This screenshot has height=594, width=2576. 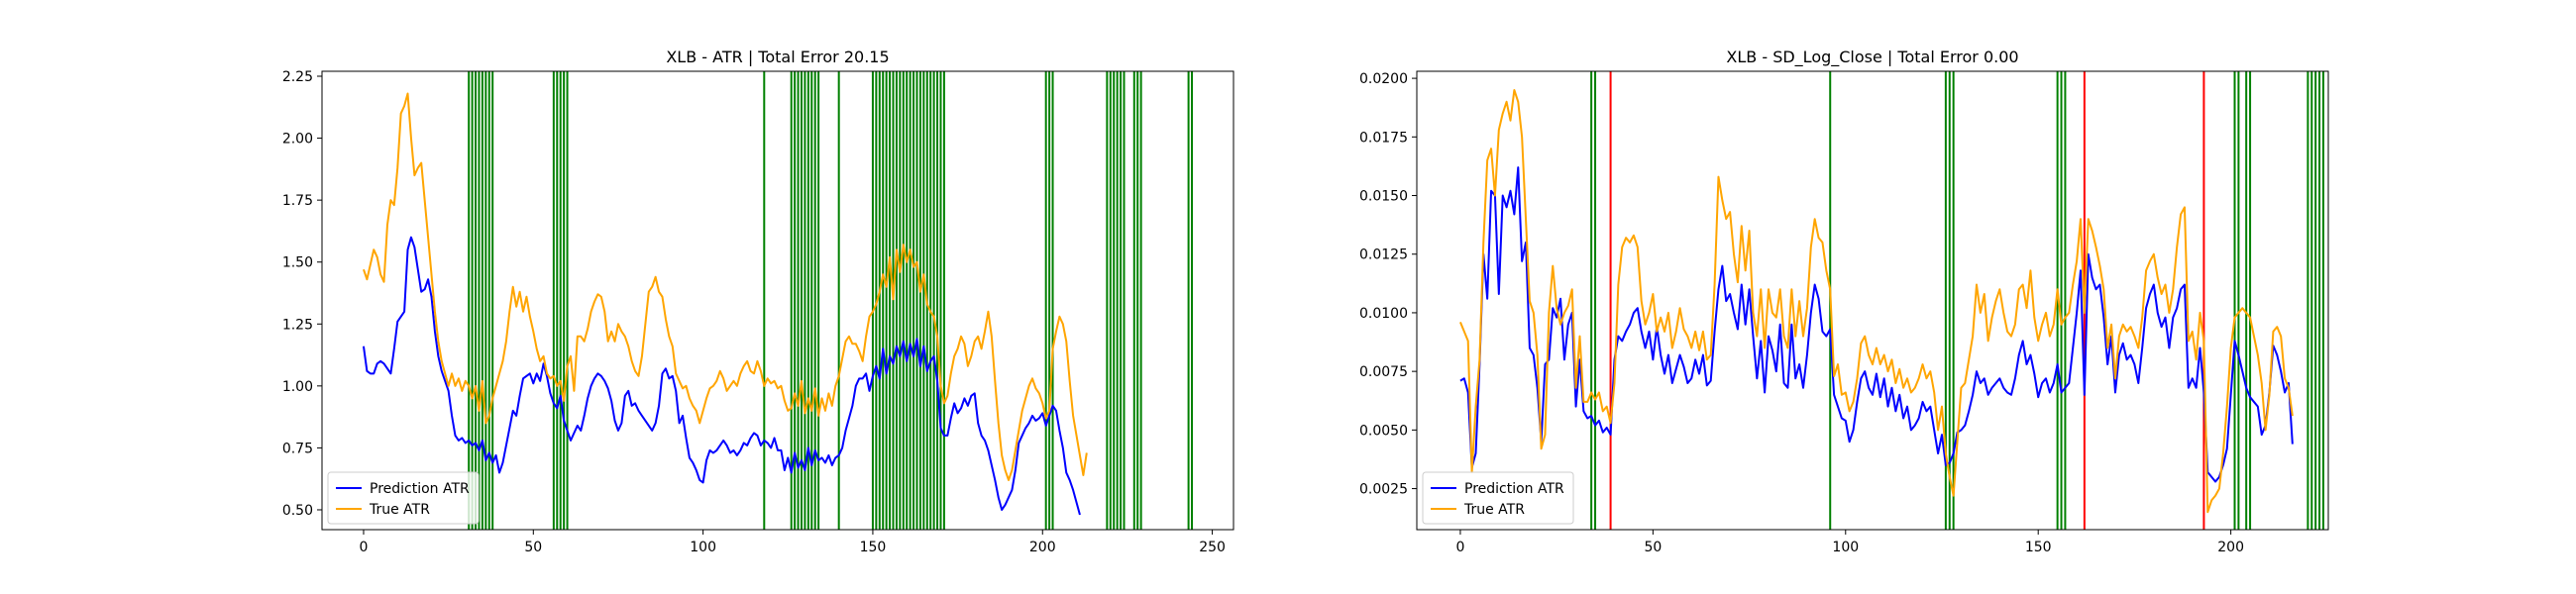 I want to click on y-tick-label: 0.0050, so click(x=1383, y=431).